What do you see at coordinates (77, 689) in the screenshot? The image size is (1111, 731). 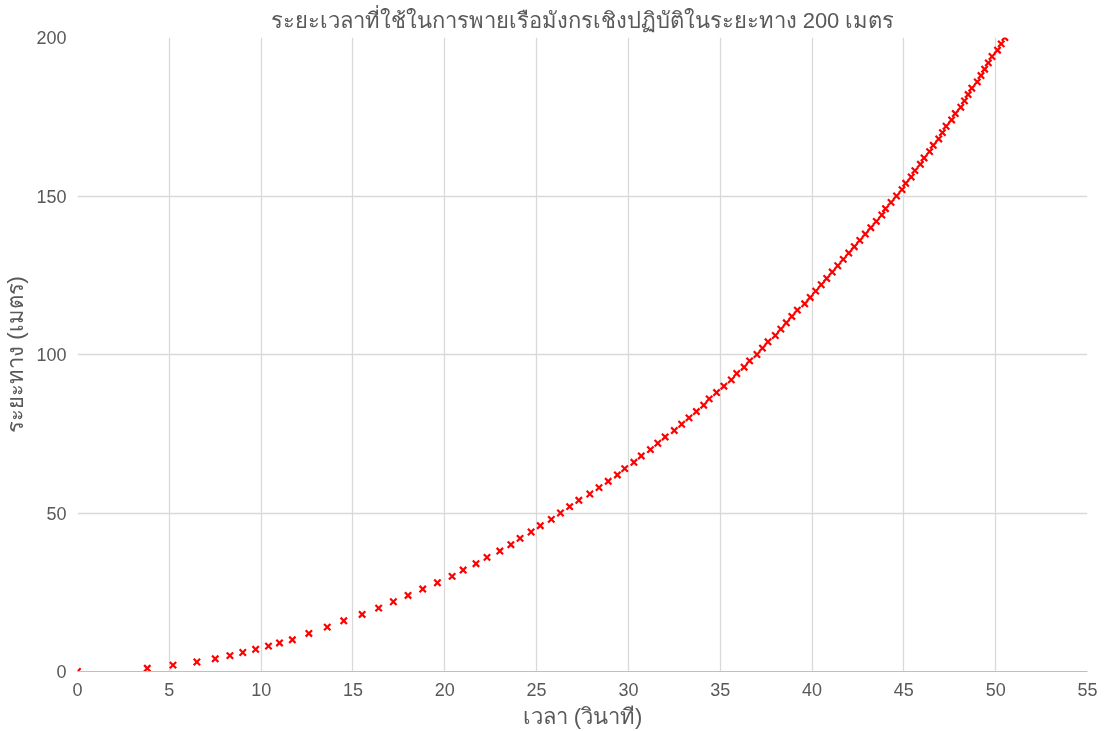 I see `x-tick-label: 0` at bounding box center [77, 689].